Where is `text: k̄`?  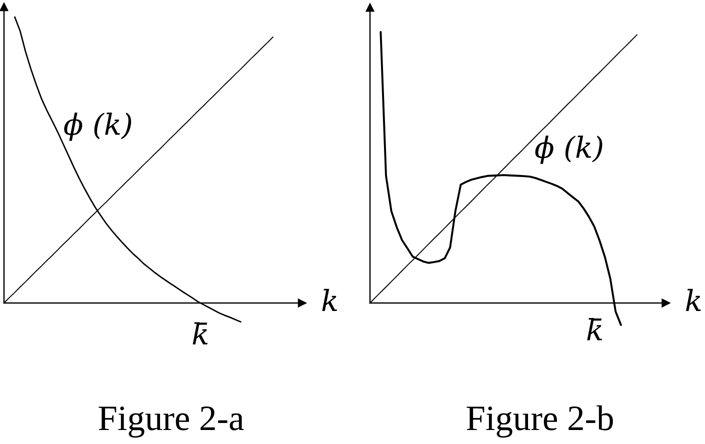
text: k̄ is located at coordinates (200, 333).